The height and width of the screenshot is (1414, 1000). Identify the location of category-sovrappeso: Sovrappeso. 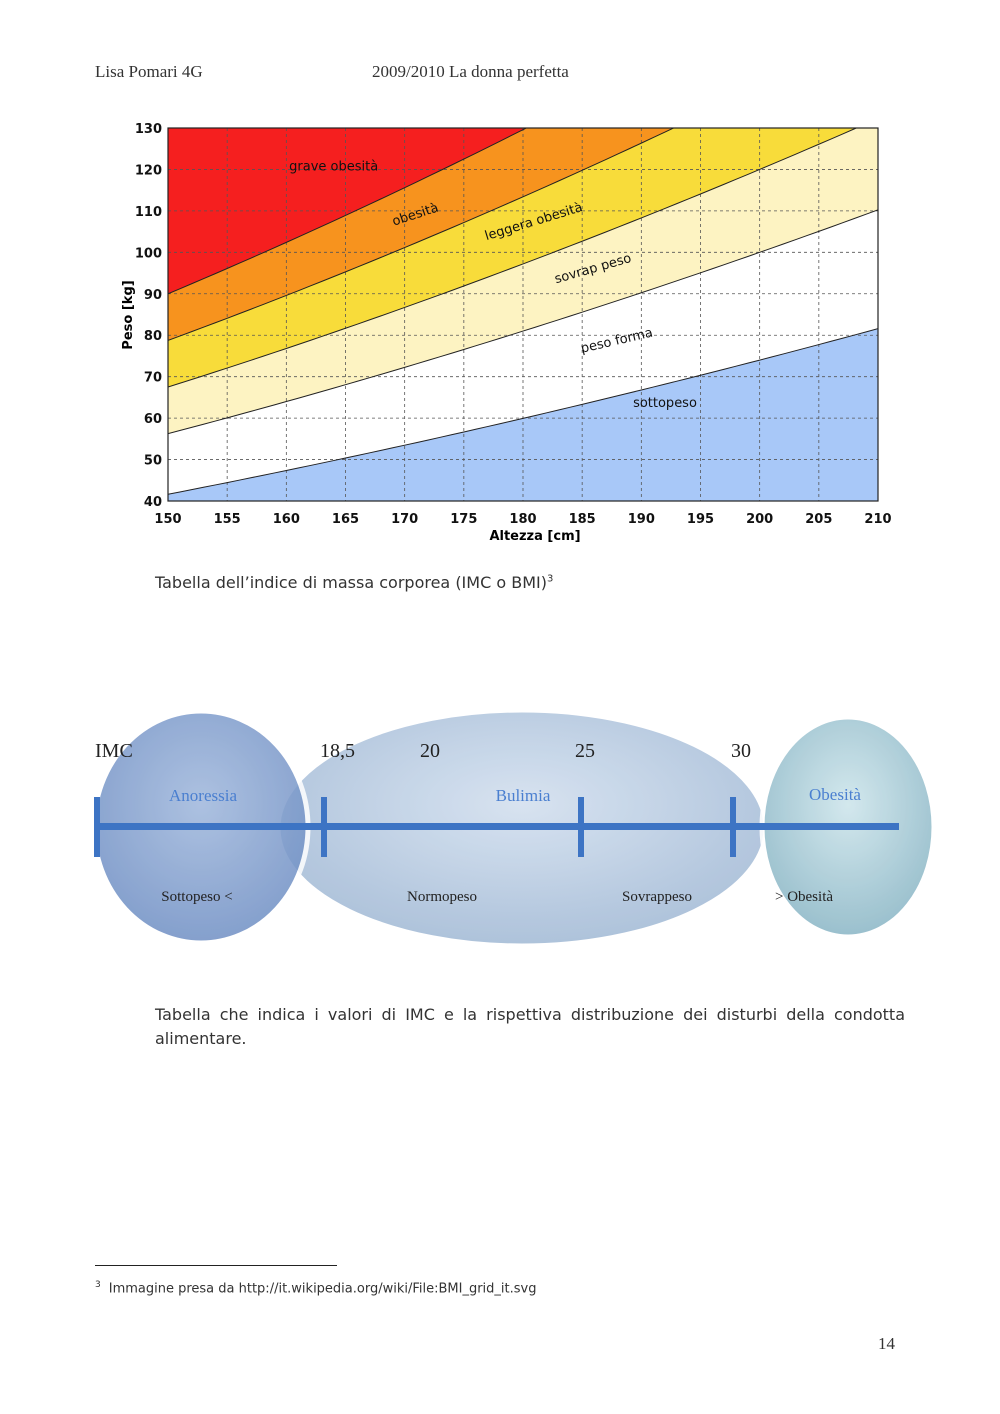
(657, 897).